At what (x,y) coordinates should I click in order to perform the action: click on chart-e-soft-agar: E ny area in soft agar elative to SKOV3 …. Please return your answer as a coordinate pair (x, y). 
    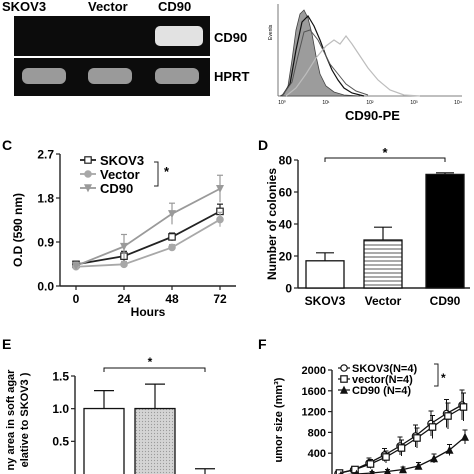
    Looking at the image, I should click on (108, 405).